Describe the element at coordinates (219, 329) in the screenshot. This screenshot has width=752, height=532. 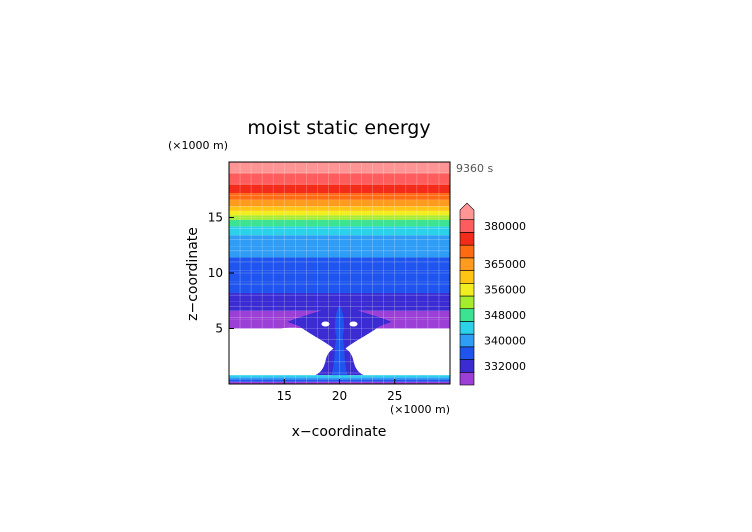
I see `y-tick-label-0: 5` at that location.